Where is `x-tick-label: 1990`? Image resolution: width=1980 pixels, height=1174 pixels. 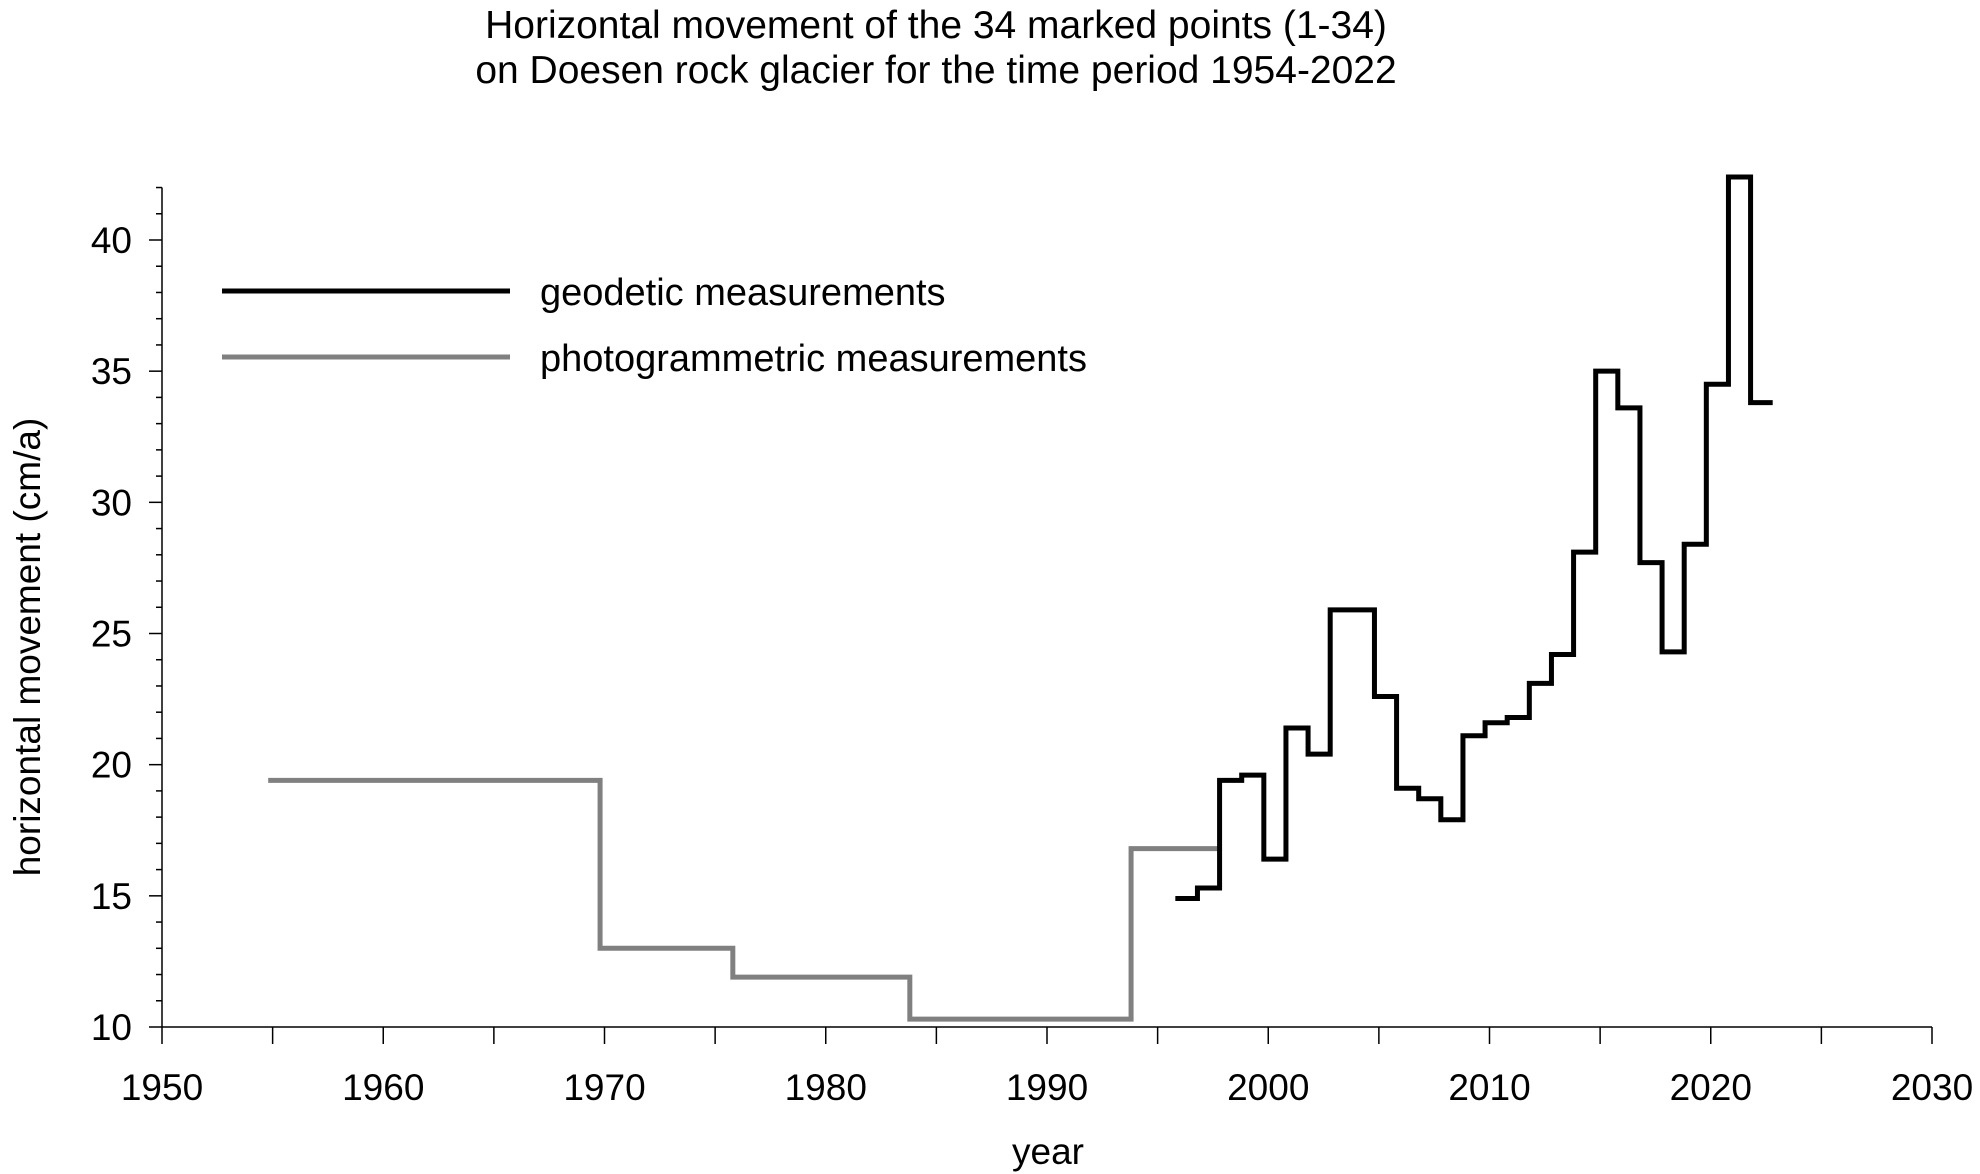
x-tick-label: 1990 is located at coordinates (1047, 1087).